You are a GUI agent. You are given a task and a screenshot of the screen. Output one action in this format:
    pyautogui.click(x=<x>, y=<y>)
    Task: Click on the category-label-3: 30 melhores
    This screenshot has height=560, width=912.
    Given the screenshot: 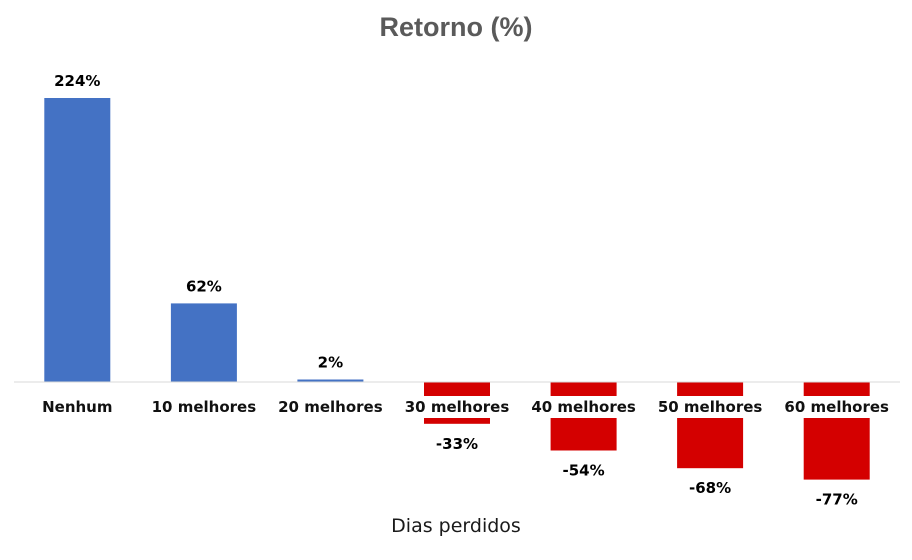 What is the action you would take?
    pyautogui.click(x=457, y=407)
    